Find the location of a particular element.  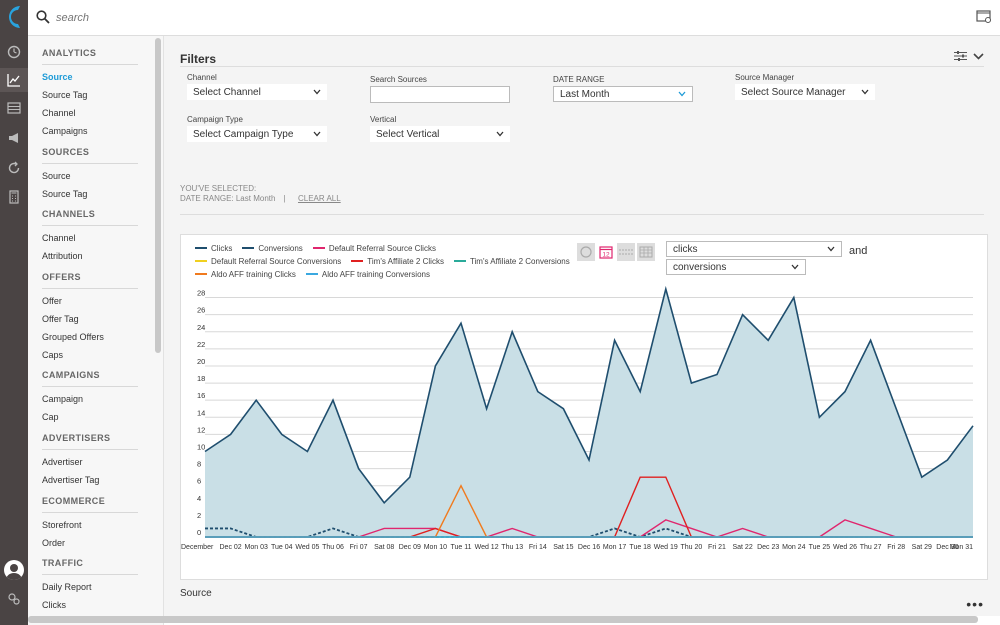

legend-item: Aldo AFF training Clicks is located at coordinates (245, 274).